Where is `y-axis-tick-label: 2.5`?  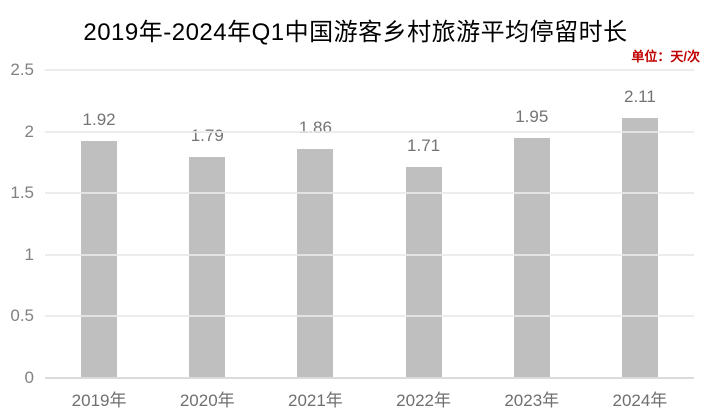
y-axis-tick-label: 2.5 is located at coordinates (22, 69).